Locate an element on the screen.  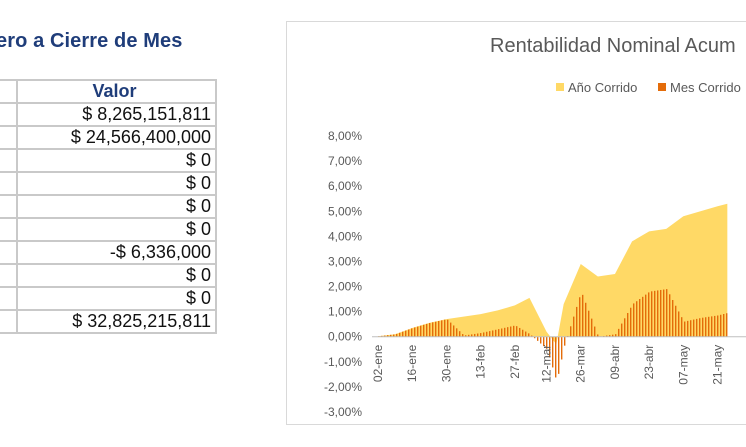
table-header-row: Valor is located at coordinates (108, 91).